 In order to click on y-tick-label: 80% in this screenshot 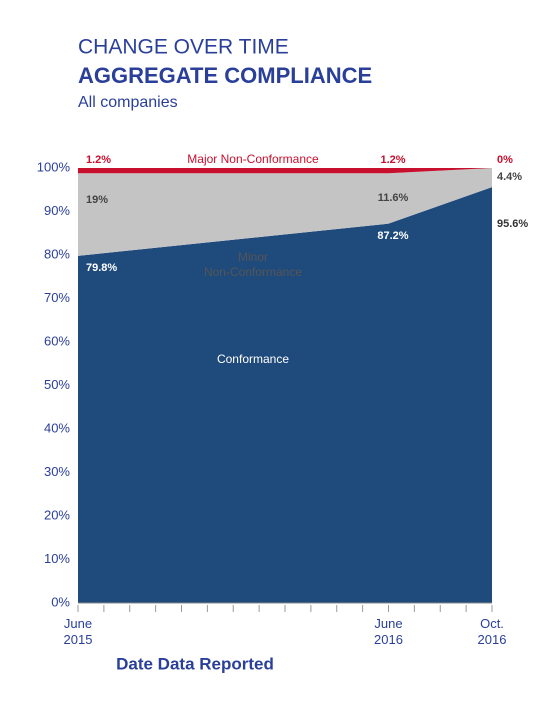, I will do `click(57, 253)`.